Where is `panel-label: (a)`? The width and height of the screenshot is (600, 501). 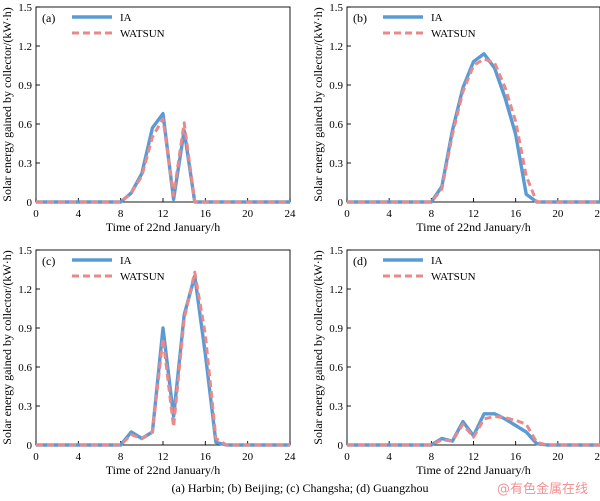
panel-label: (a) is located at coordinates (48, 18).